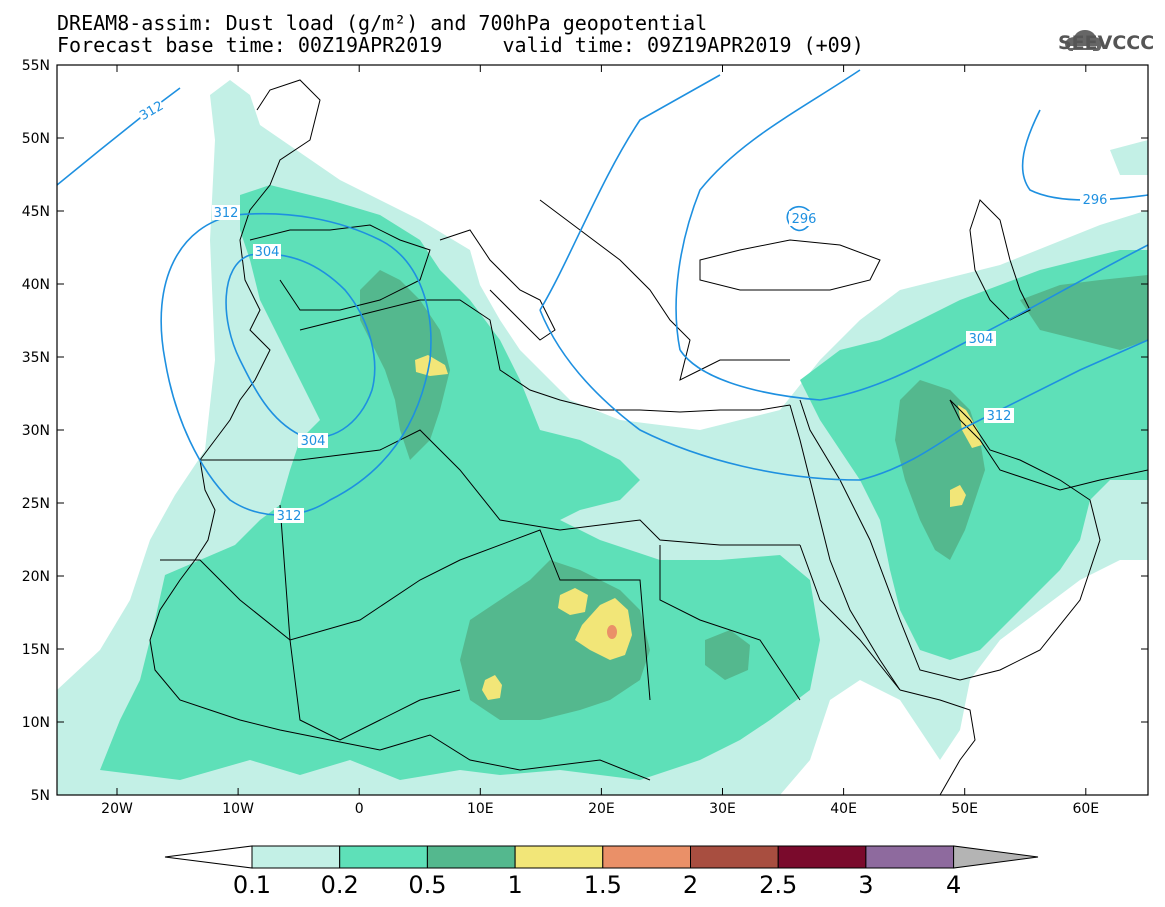 Image resolution: width=1165 pixels, height=907 pixels. Describe the element at coordinates (310, 650) in the screenshot. I see `border-west-africa` at that location.